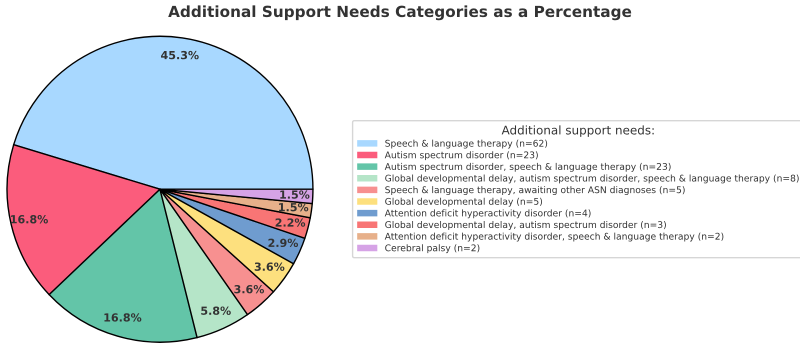 This screenshot has width=800, height=357. I want to click on chart-title: Additional Support Needs Categories as a Percentage, so click(400, 12).